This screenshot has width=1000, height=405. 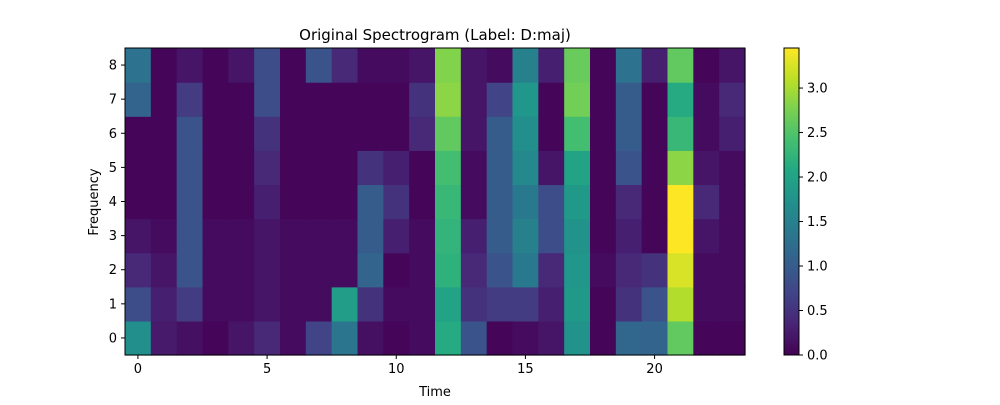 I want to click on colorbar-tick-label: 1.5, so click(x=817, y=222).